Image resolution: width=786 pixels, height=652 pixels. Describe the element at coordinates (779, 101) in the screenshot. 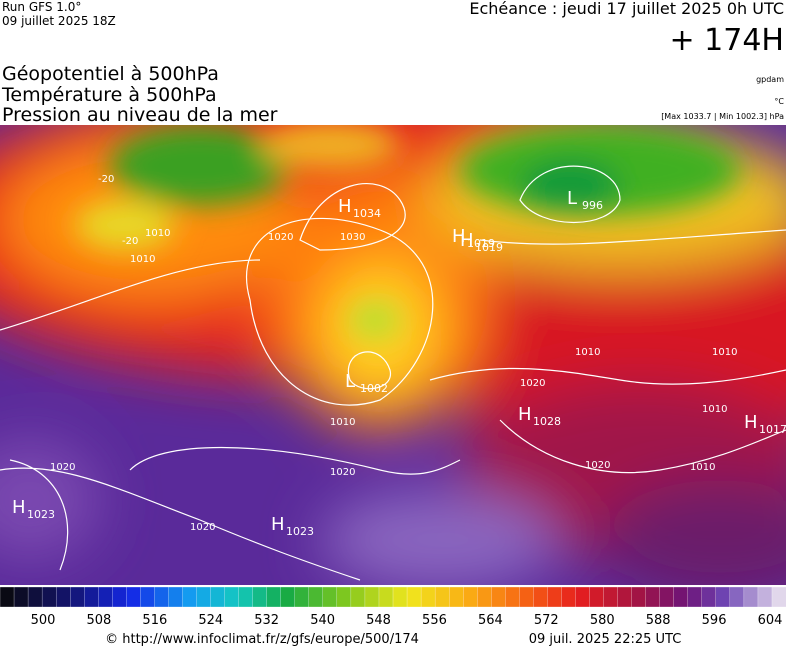

I see `unit-label: °C` at that location.